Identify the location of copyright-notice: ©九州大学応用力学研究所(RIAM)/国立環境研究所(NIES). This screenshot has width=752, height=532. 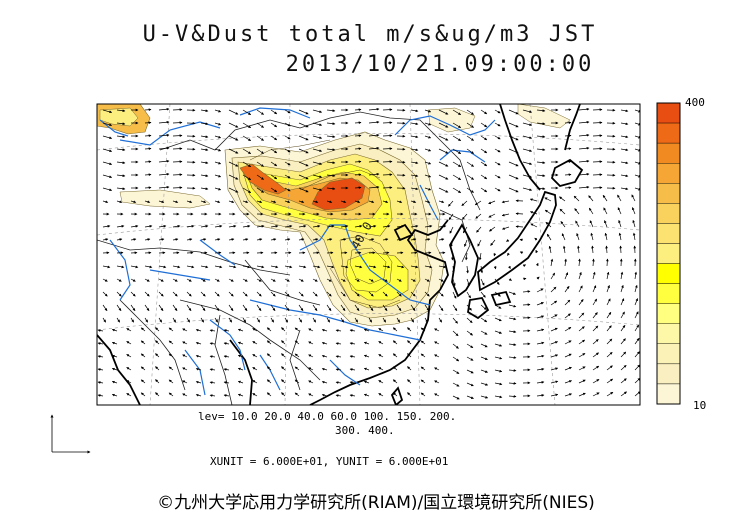
(376, 503).